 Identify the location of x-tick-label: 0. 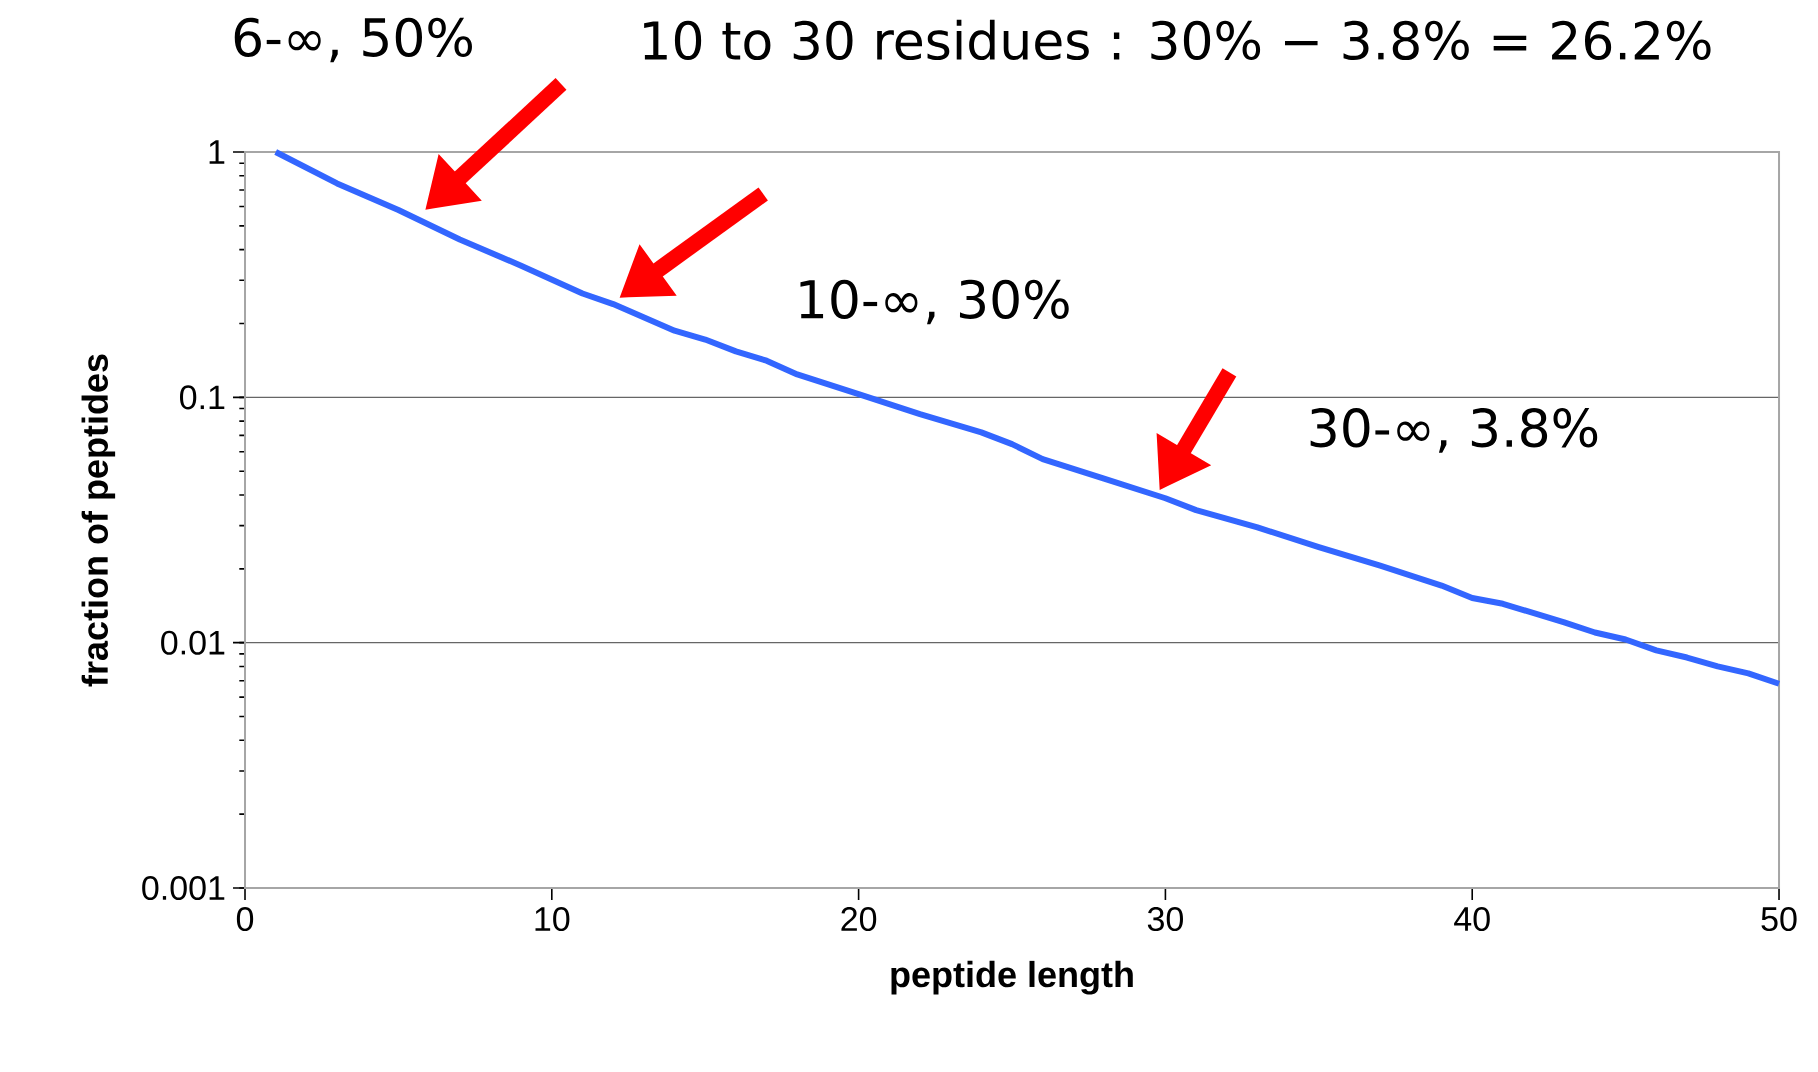
(245, 919).